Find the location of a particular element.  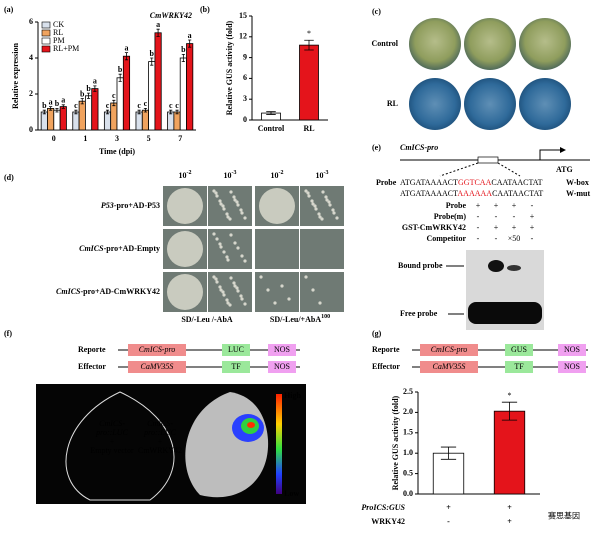

treatment-symbol: - is located at coordinates (448, 521).